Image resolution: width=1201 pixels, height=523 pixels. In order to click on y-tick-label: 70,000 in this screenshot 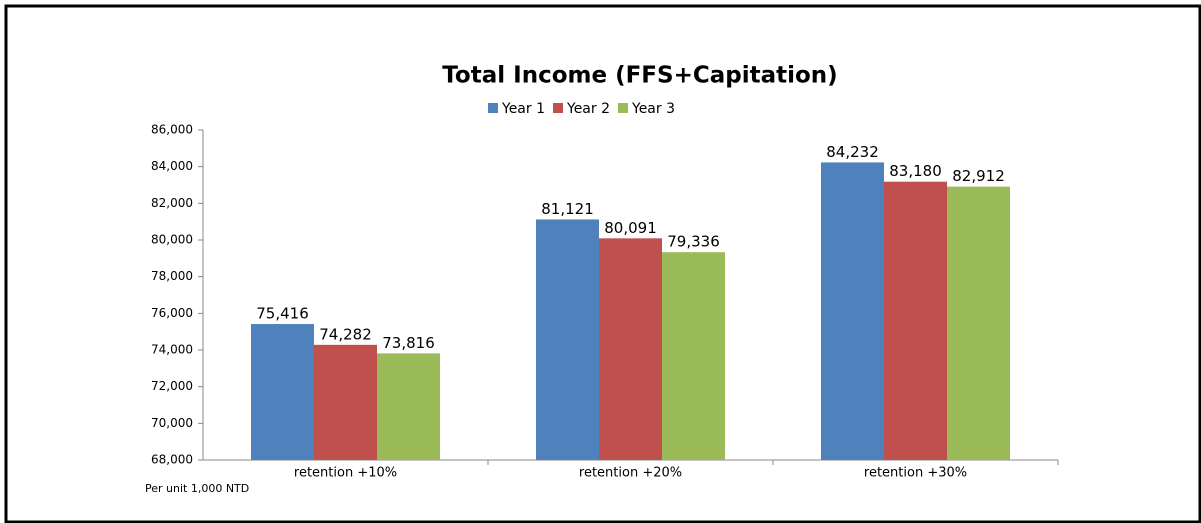, I will do `click(172, 423)`.